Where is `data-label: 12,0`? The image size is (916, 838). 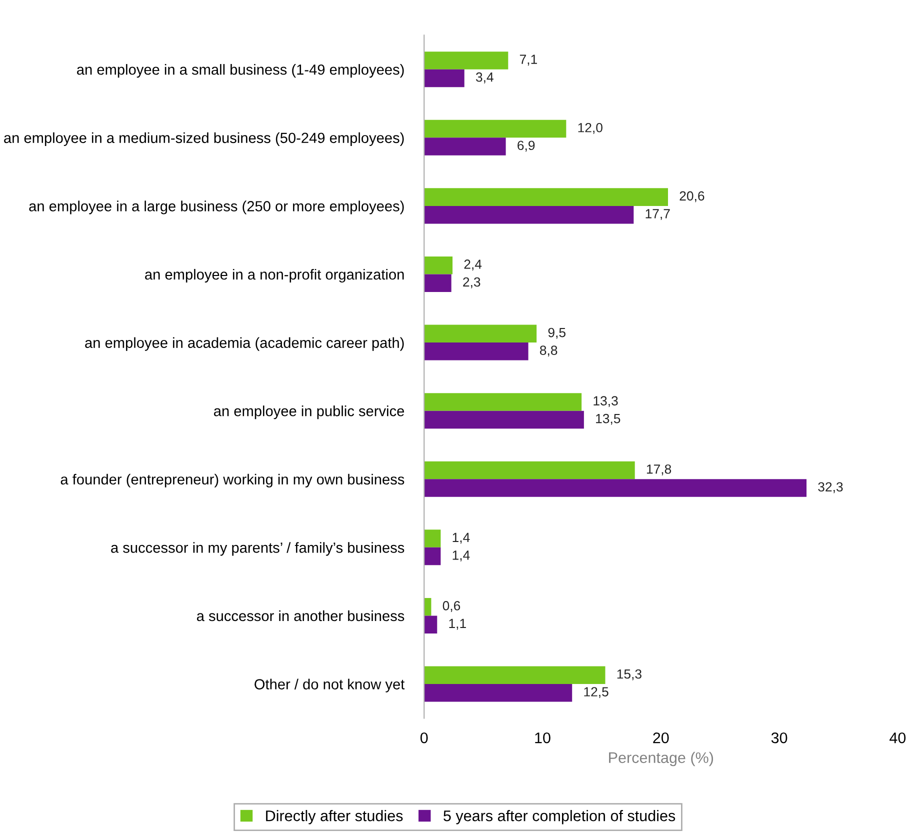 data-label: 12,0 is located at coordinates (590, 128).